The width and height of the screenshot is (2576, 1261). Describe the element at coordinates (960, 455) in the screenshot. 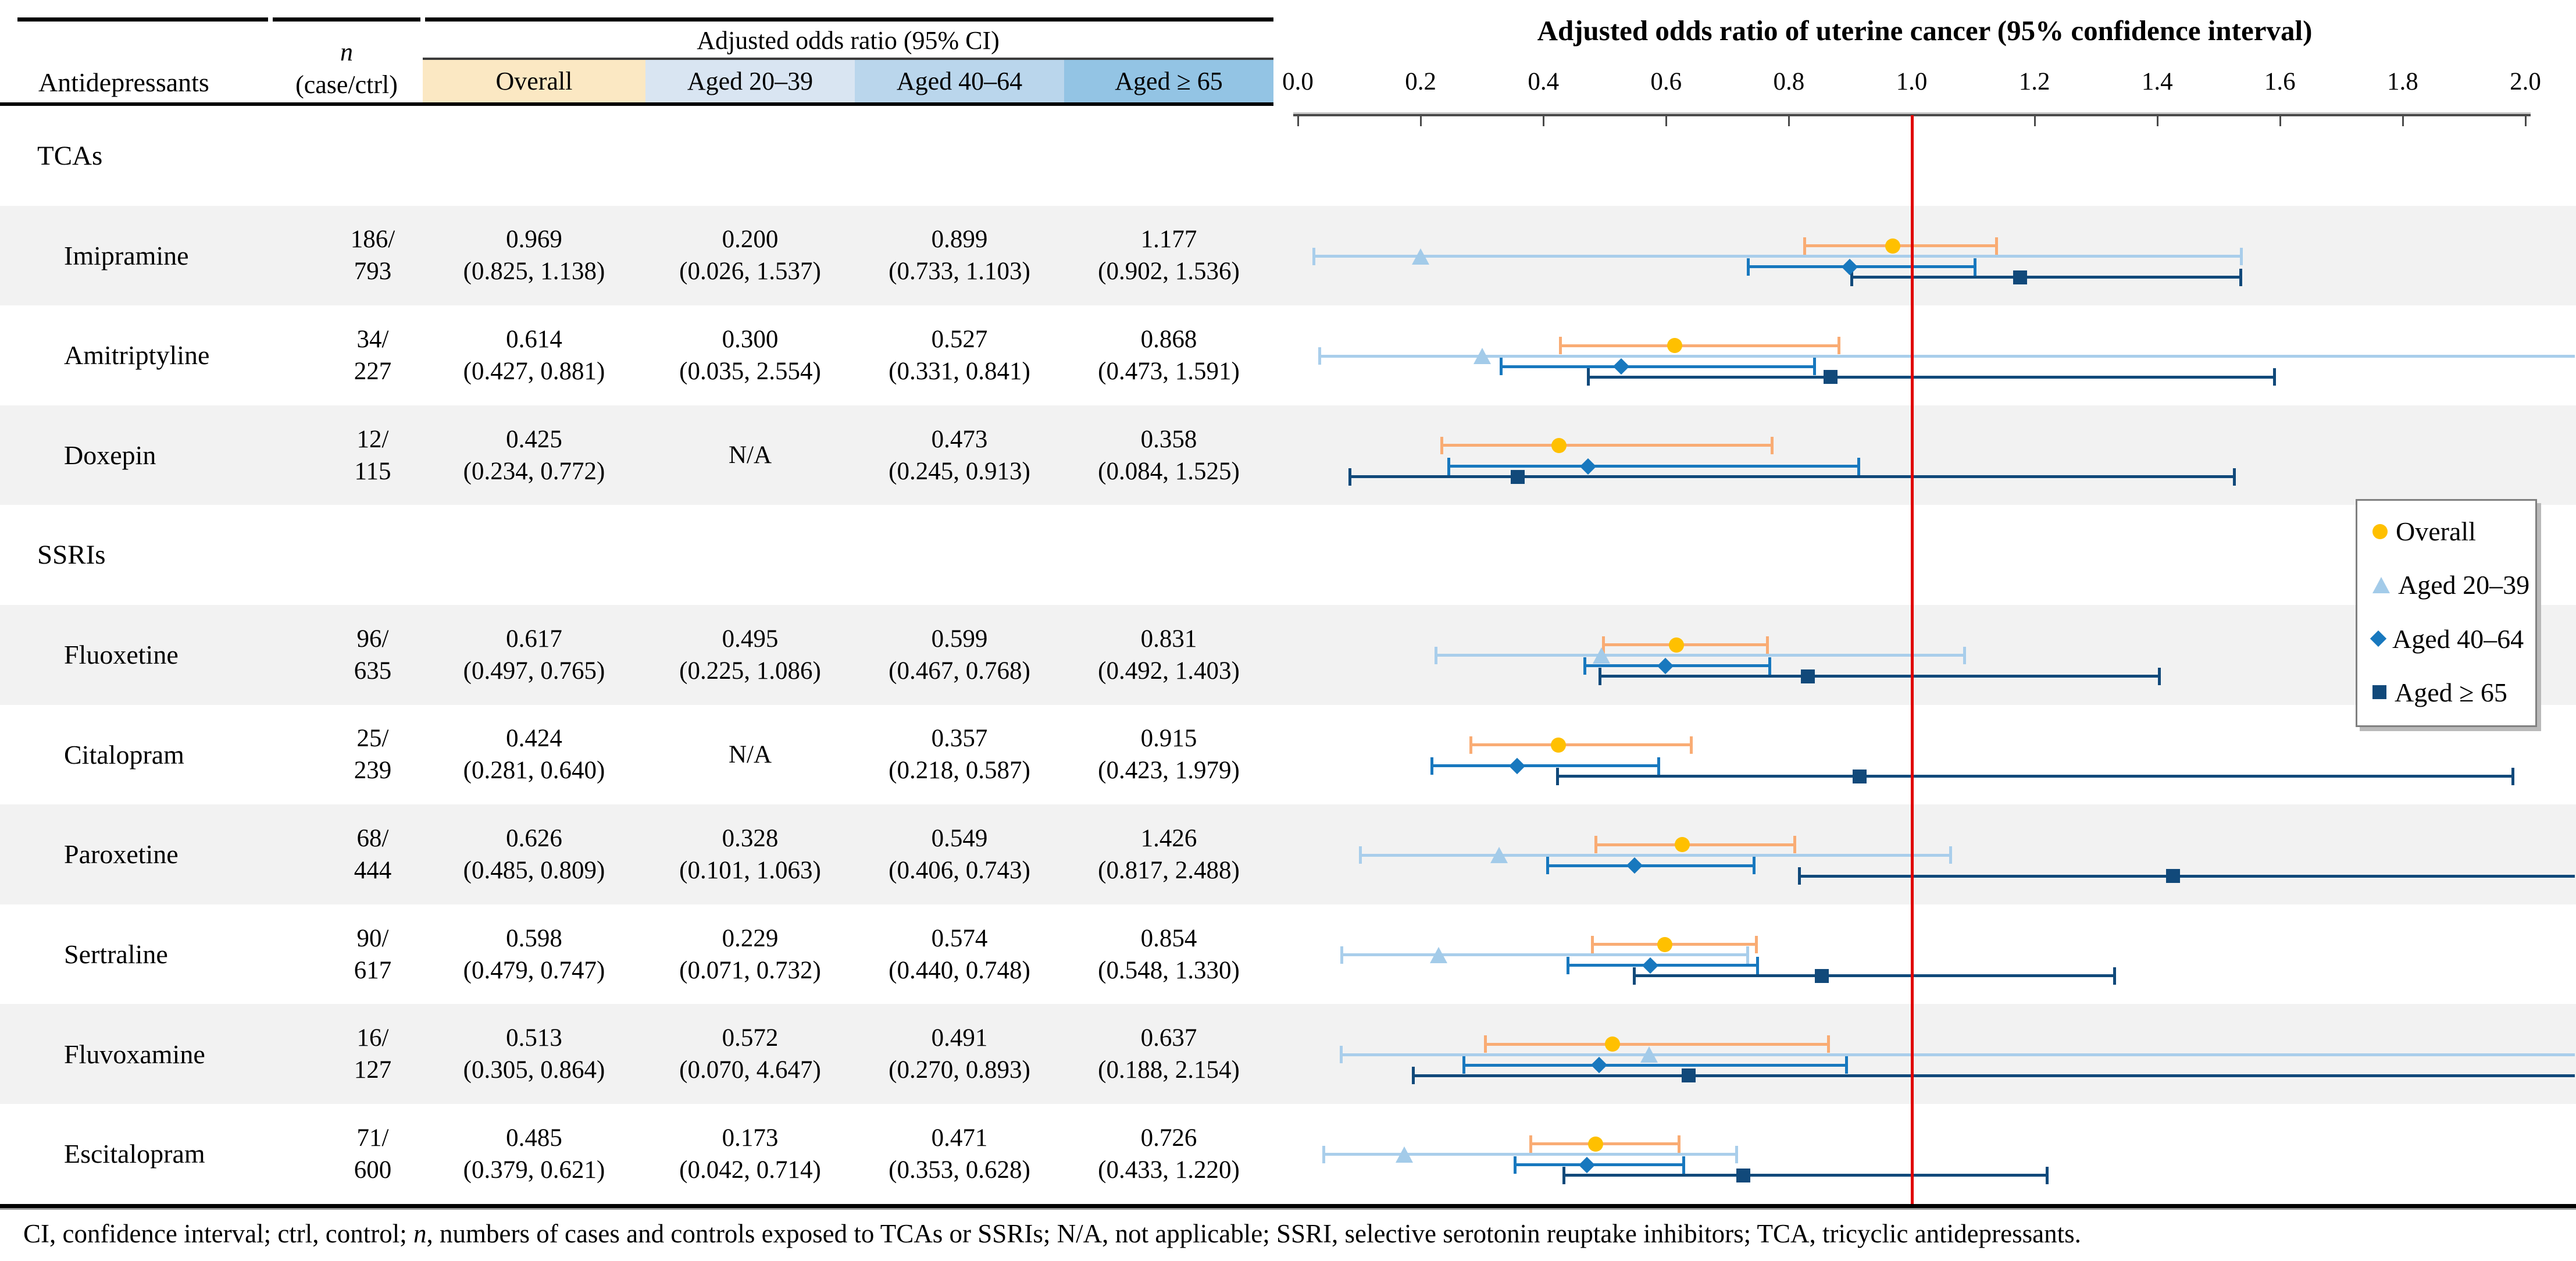

I see `aged-40-64-cell: 0.473 (0.245, 0.913)` at that location.